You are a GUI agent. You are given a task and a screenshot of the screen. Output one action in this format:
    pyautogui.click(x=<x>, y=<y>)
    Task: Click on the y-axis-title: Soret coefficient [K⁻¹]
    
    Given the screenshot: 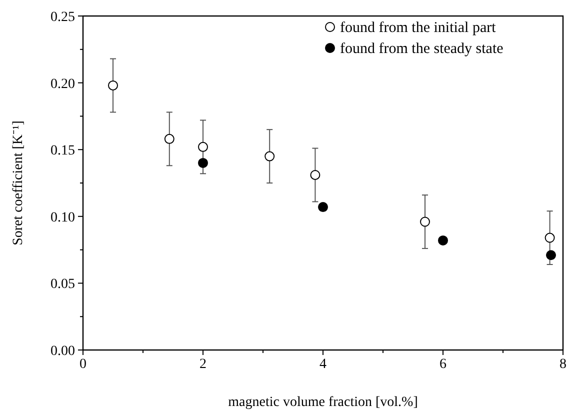 What is the action you would take?
    pyautogui.click(x=18, y=183)
    